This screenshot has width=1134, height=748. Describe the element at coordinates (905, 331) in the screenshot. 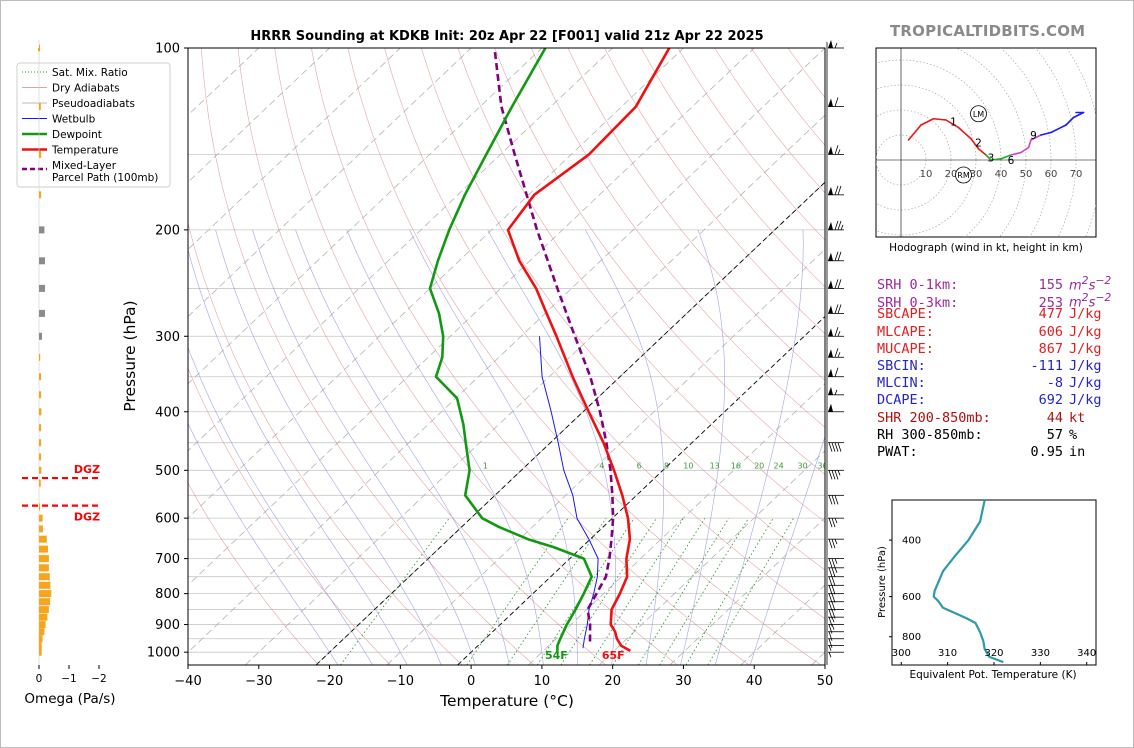

I see `index-name: MLCAPE:` at that location.